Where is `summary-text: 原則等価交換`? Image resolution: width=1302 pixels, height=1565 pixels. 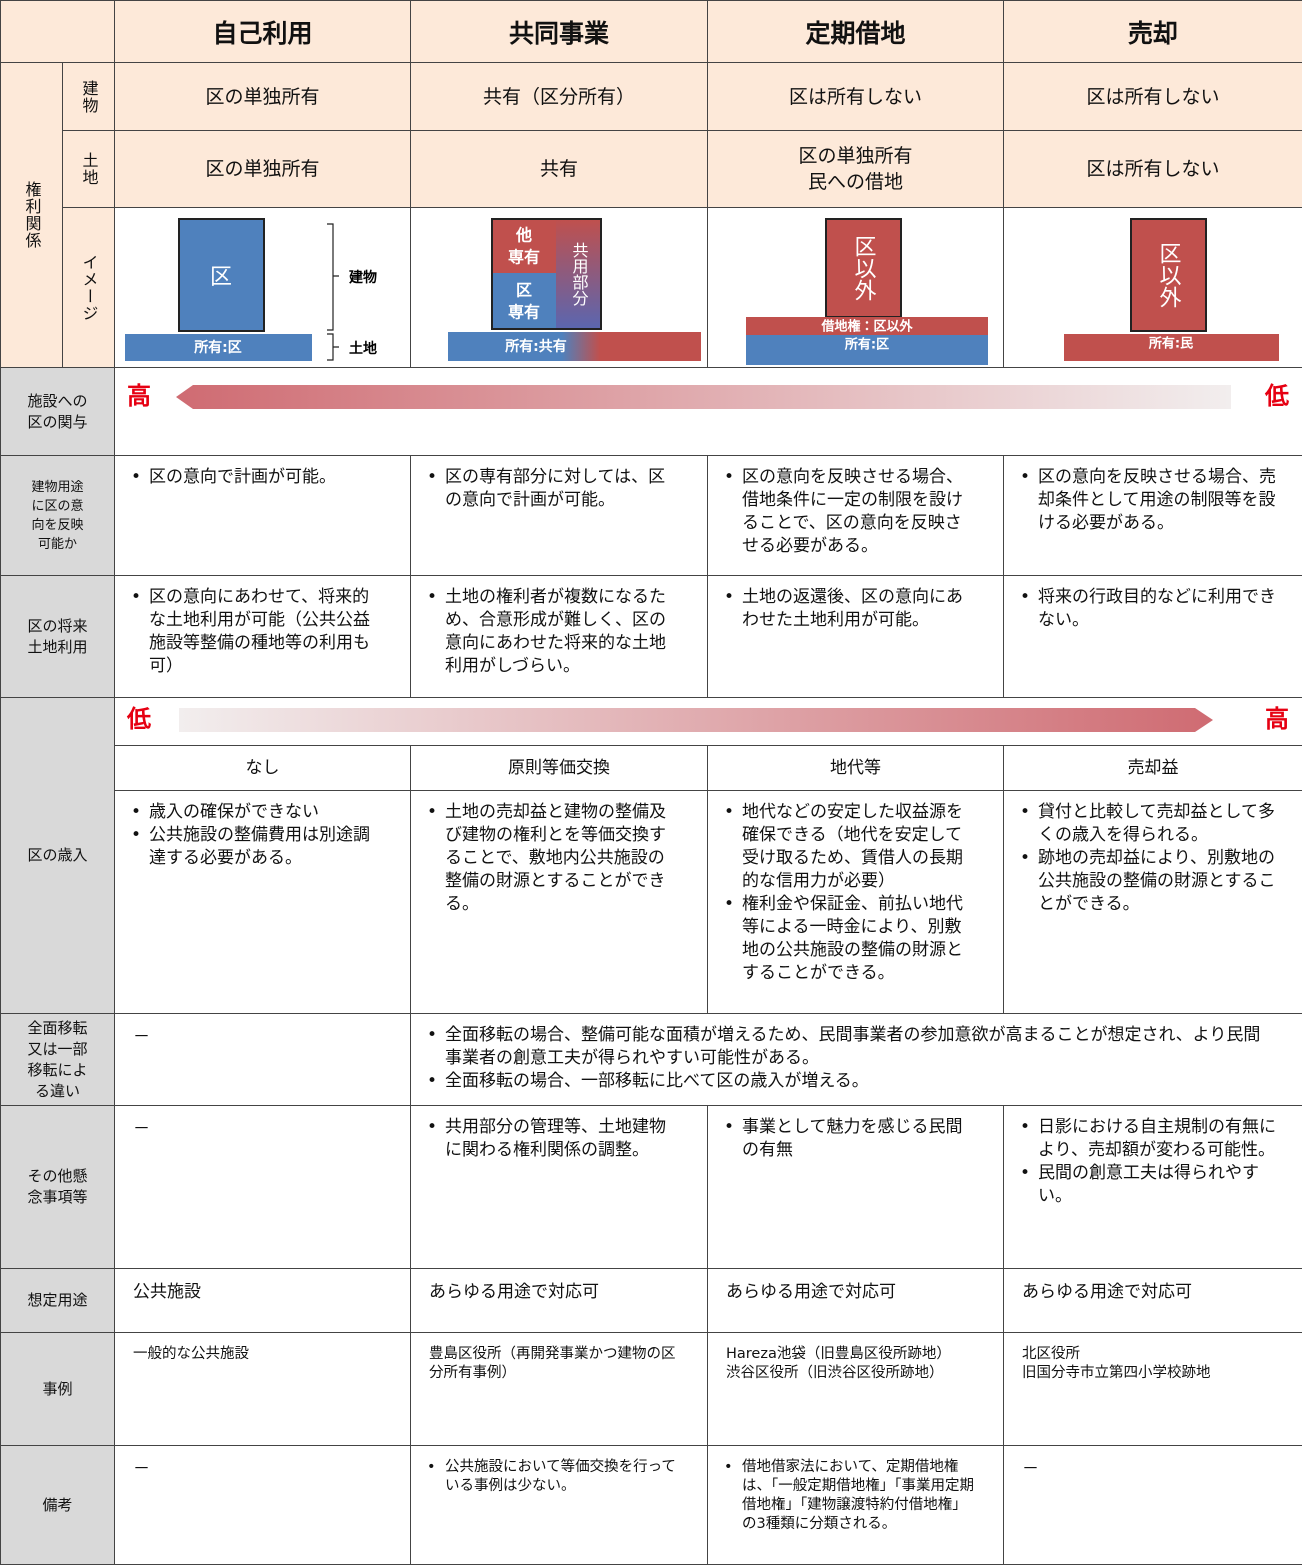
summary-text: 原則等価交換 is located at coordinates (559, 768).